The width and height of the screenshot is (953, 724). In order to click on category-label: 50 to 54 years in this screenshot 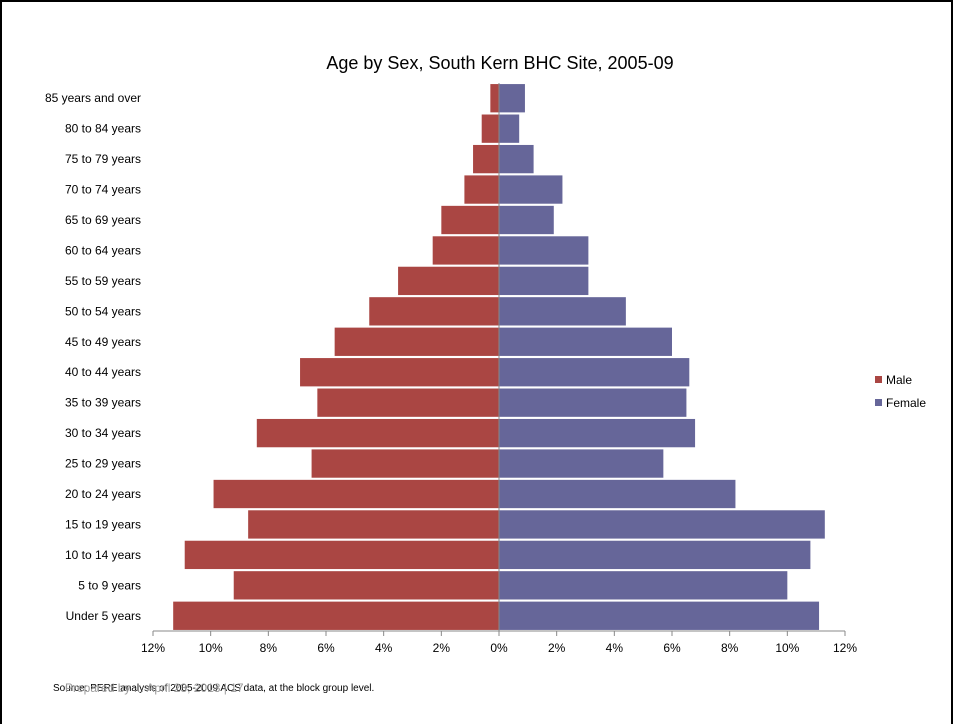, I will do `click(103, 311)`.